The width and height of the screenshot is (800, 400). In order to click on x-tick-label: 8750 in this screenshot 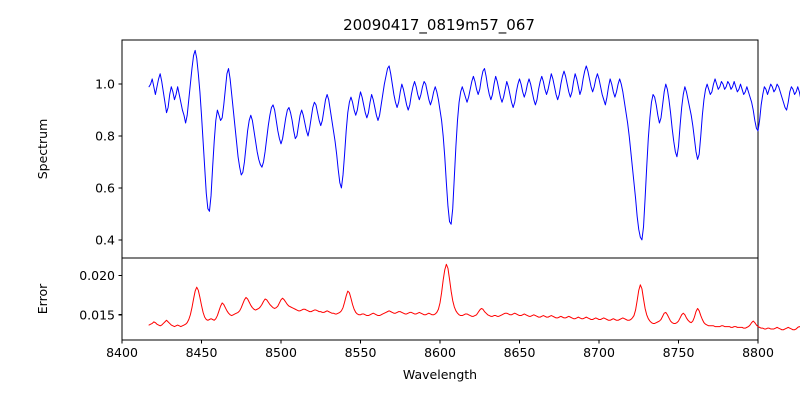, I will do `click(679, 352)`.